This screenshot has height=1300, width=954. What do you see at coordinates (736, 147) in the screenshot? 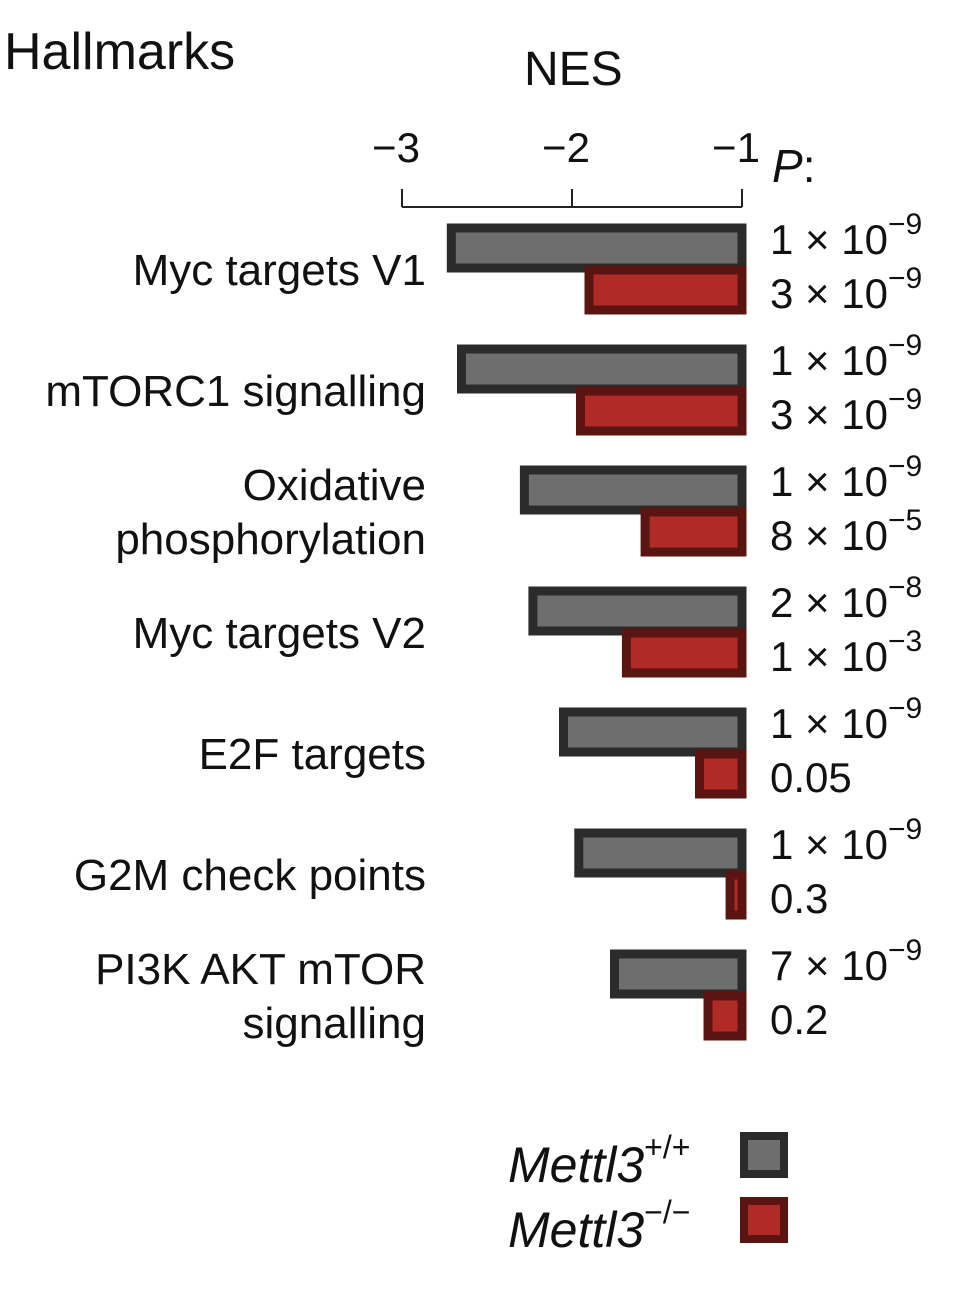
I see `x-tick-label: −1` at bounding box center [736, 147].